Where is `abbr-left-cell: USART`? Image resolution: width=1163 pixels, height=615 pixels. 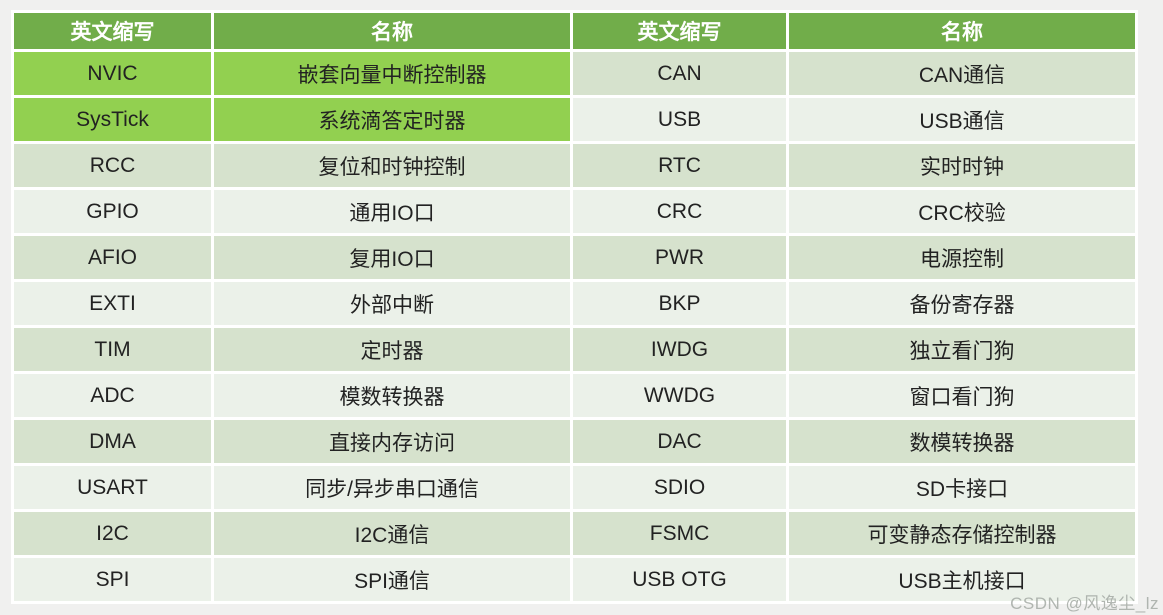 abbr-left-cell: USART is located at coordinates (112, 487).